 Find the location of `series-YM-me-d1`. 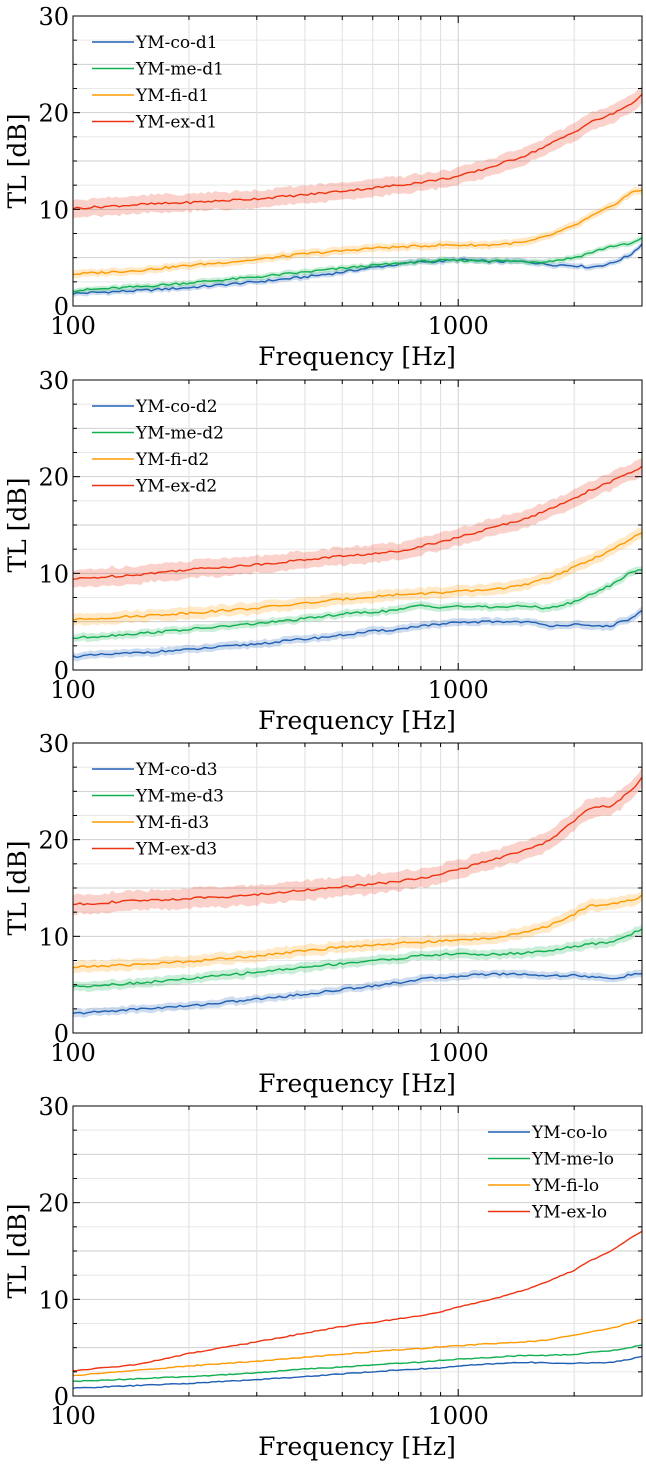

series-YM-me-d1 is located at coordinates (357, 264).